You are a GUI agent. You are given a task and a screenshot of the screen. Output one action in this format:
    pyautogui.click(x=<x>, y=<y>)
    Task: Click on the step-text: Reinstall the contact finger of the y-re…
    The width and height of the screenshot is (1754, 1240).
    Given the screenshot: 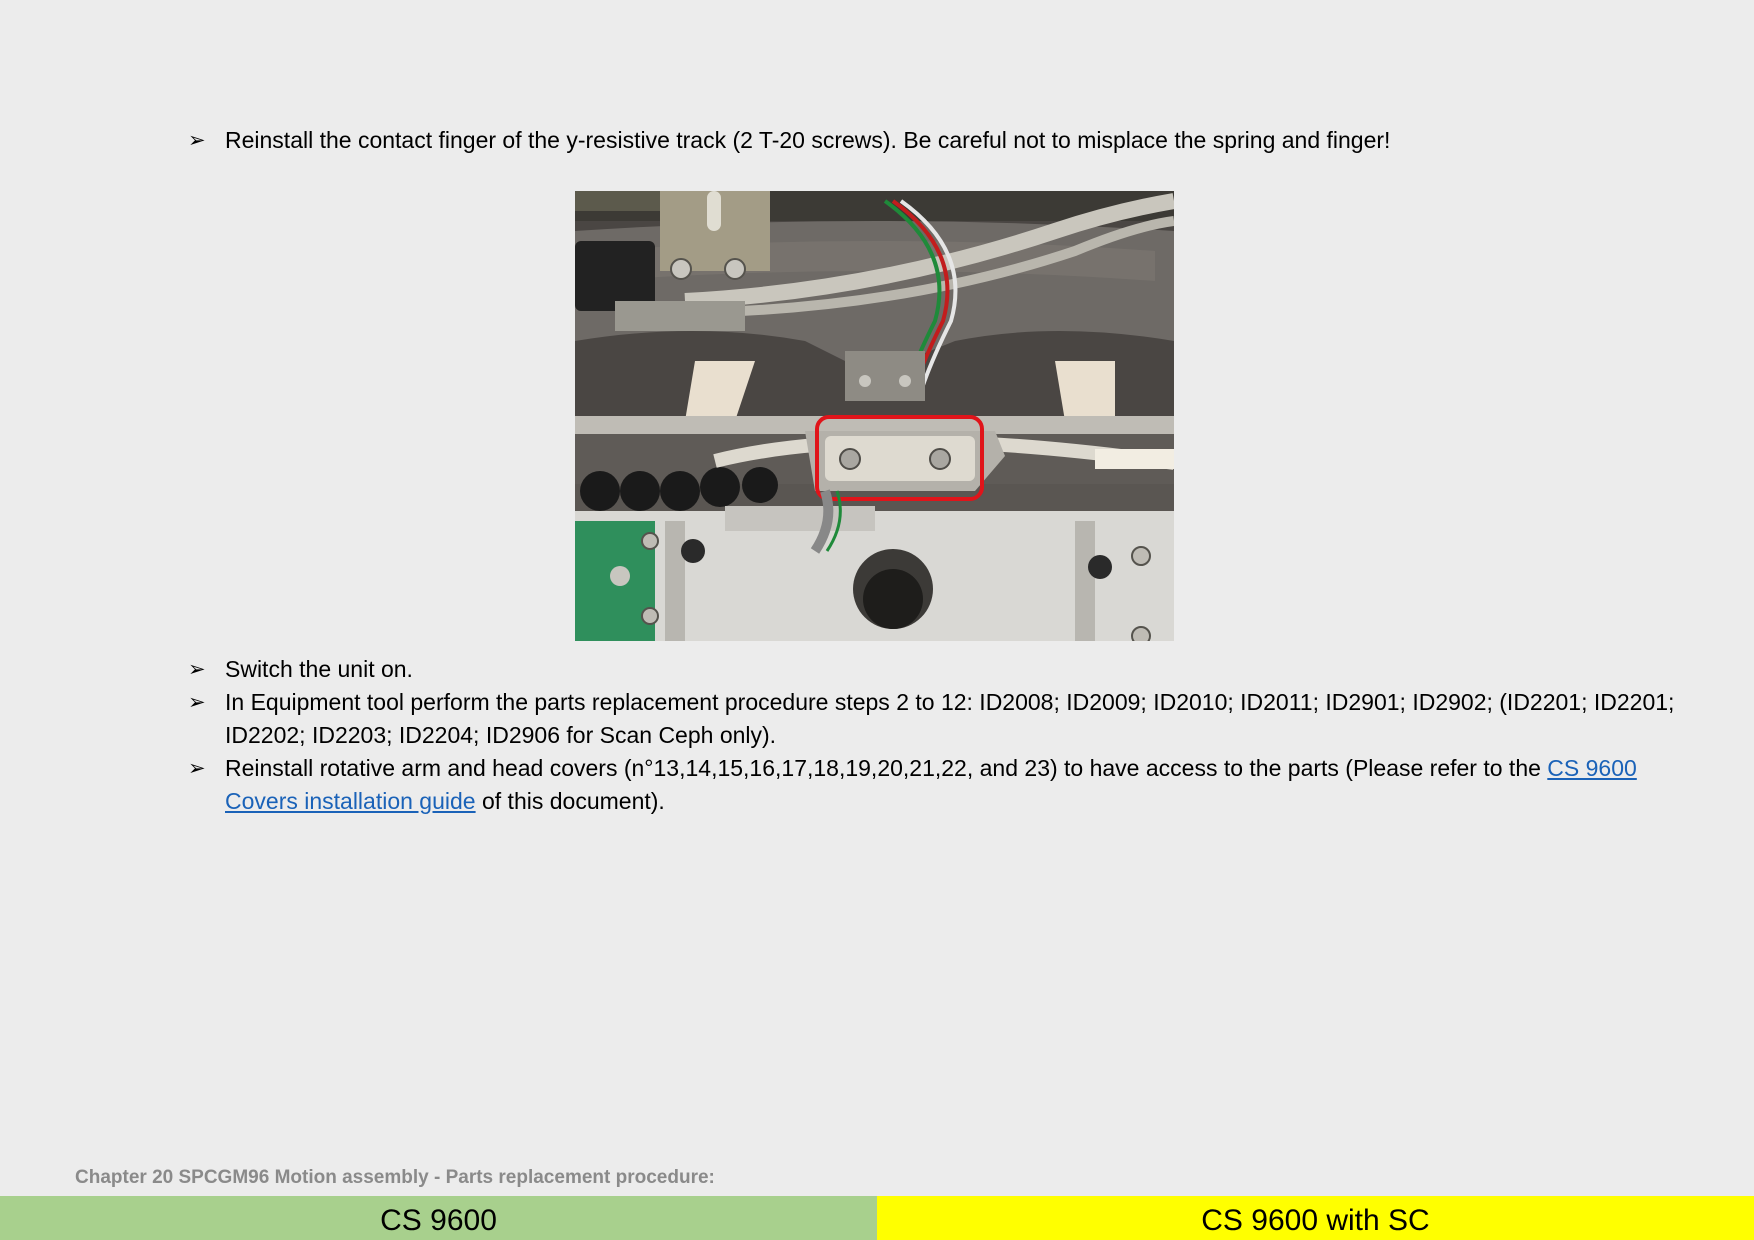 What is the action you would take?
    pyautogui.click(x=808, y=140)
    